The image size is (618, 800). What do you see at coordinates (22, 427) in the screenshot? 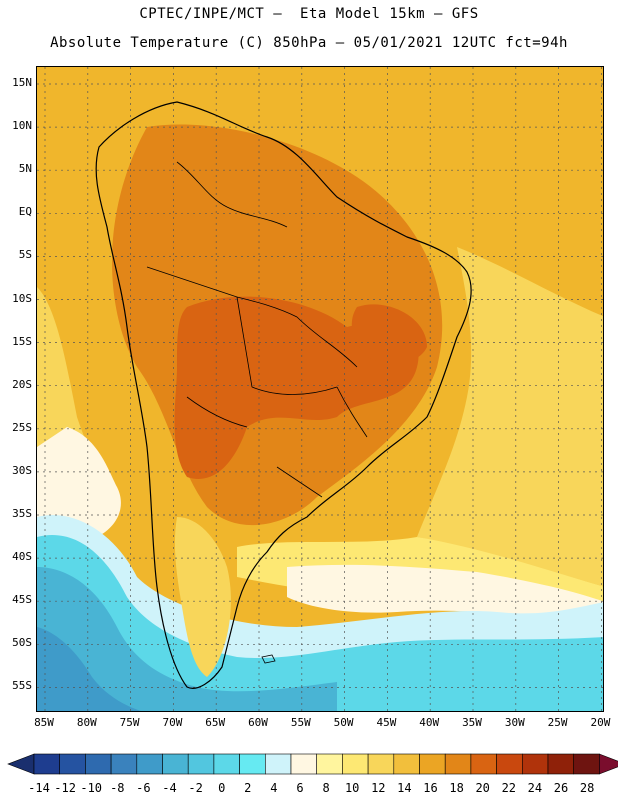
I see `lat-label: 25S` at bounding box center [22, 427].